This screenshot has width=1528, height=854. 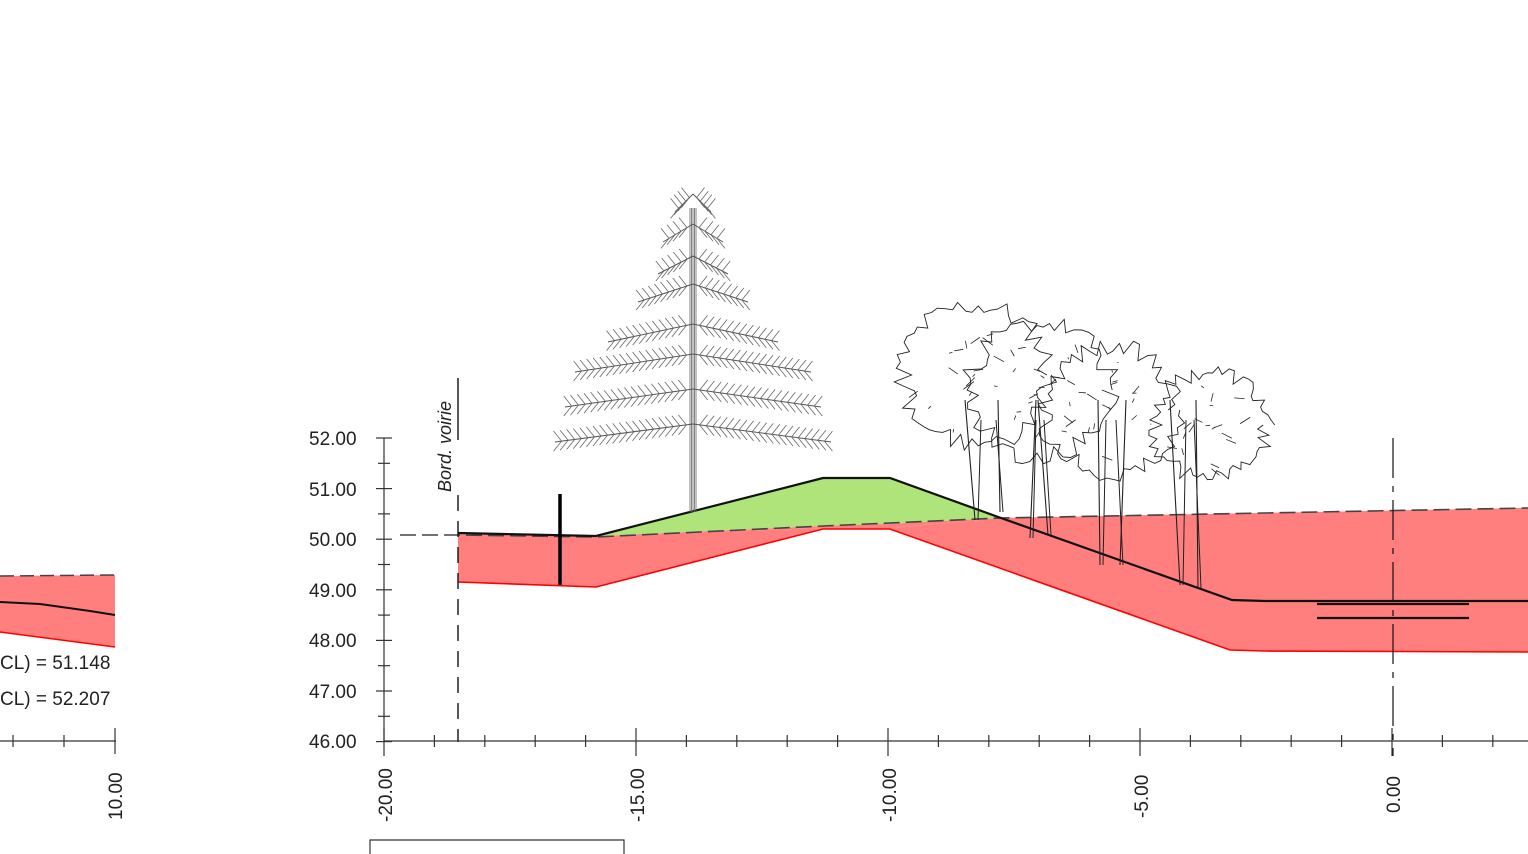 What do you see at coordinates (693, 349) in the screenshot?
I see `conifer-tree-icon` at bounding box center [693, 349].